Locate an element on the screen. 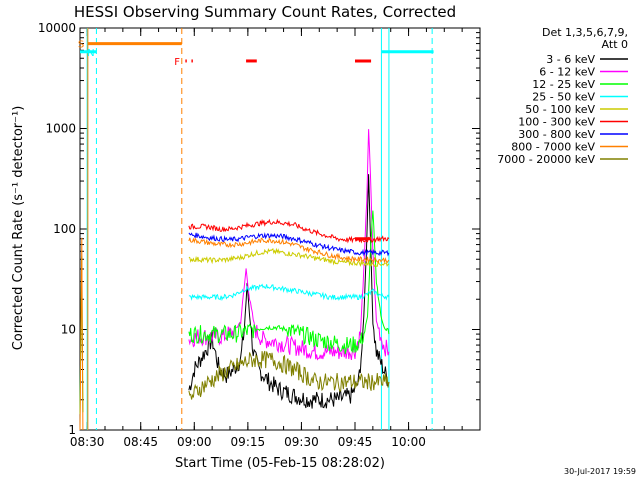 The image size is (640, 480). x-tick-label-3: 09:15 is located at coordinates (248, 442).